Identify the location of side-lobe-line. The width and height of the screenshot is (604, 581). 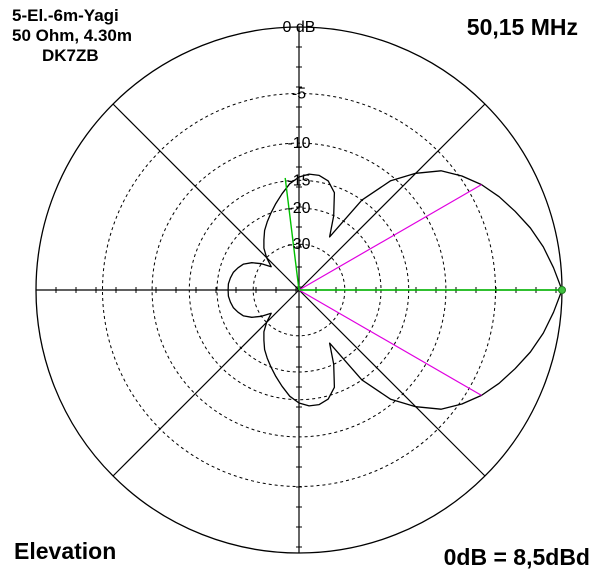
(292, 234).